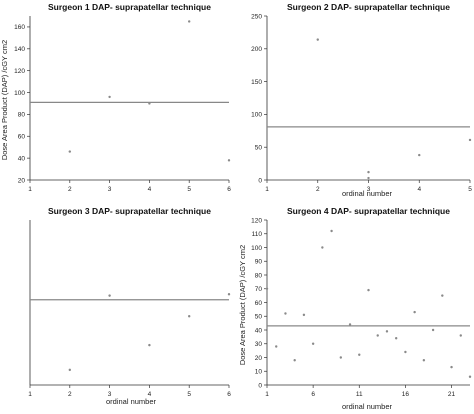  Describe the element at coordinates (256, 82) in the screenshot. I see `panel-2-y-tick-label: 150` at that location.